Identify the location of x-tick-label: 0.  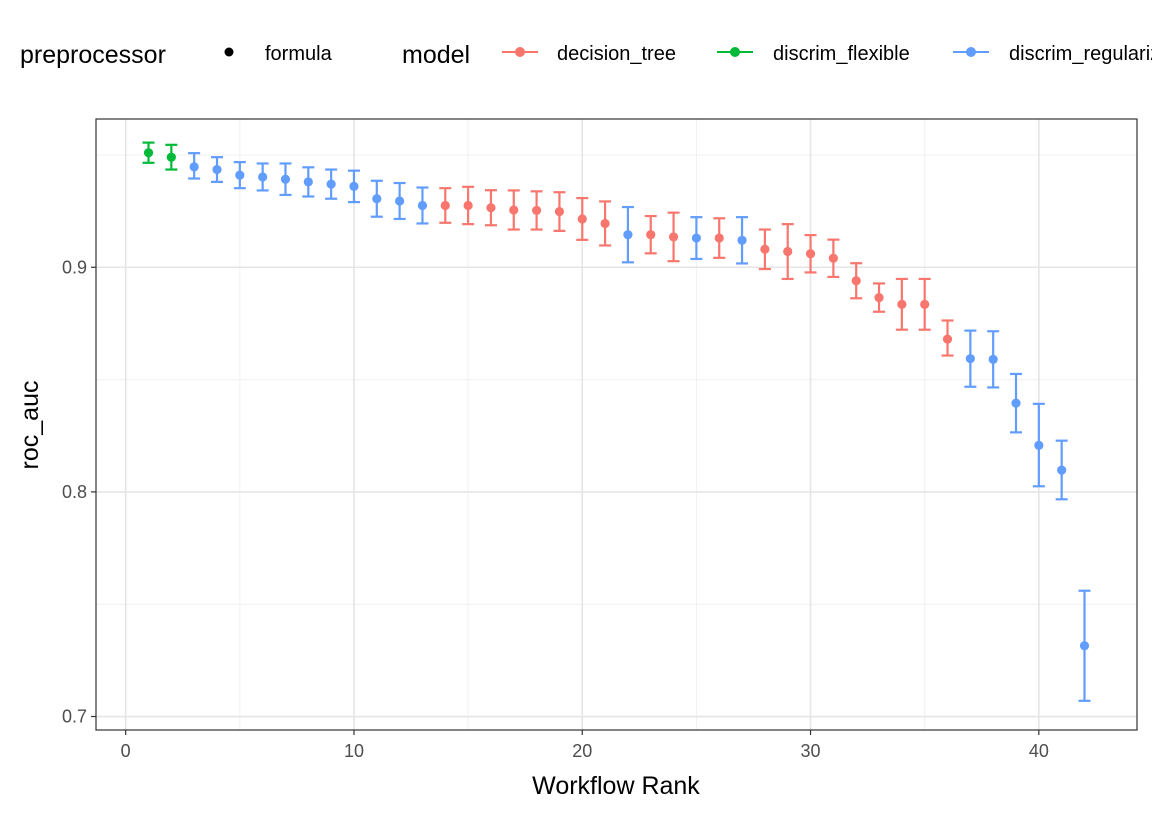
(126, 751).